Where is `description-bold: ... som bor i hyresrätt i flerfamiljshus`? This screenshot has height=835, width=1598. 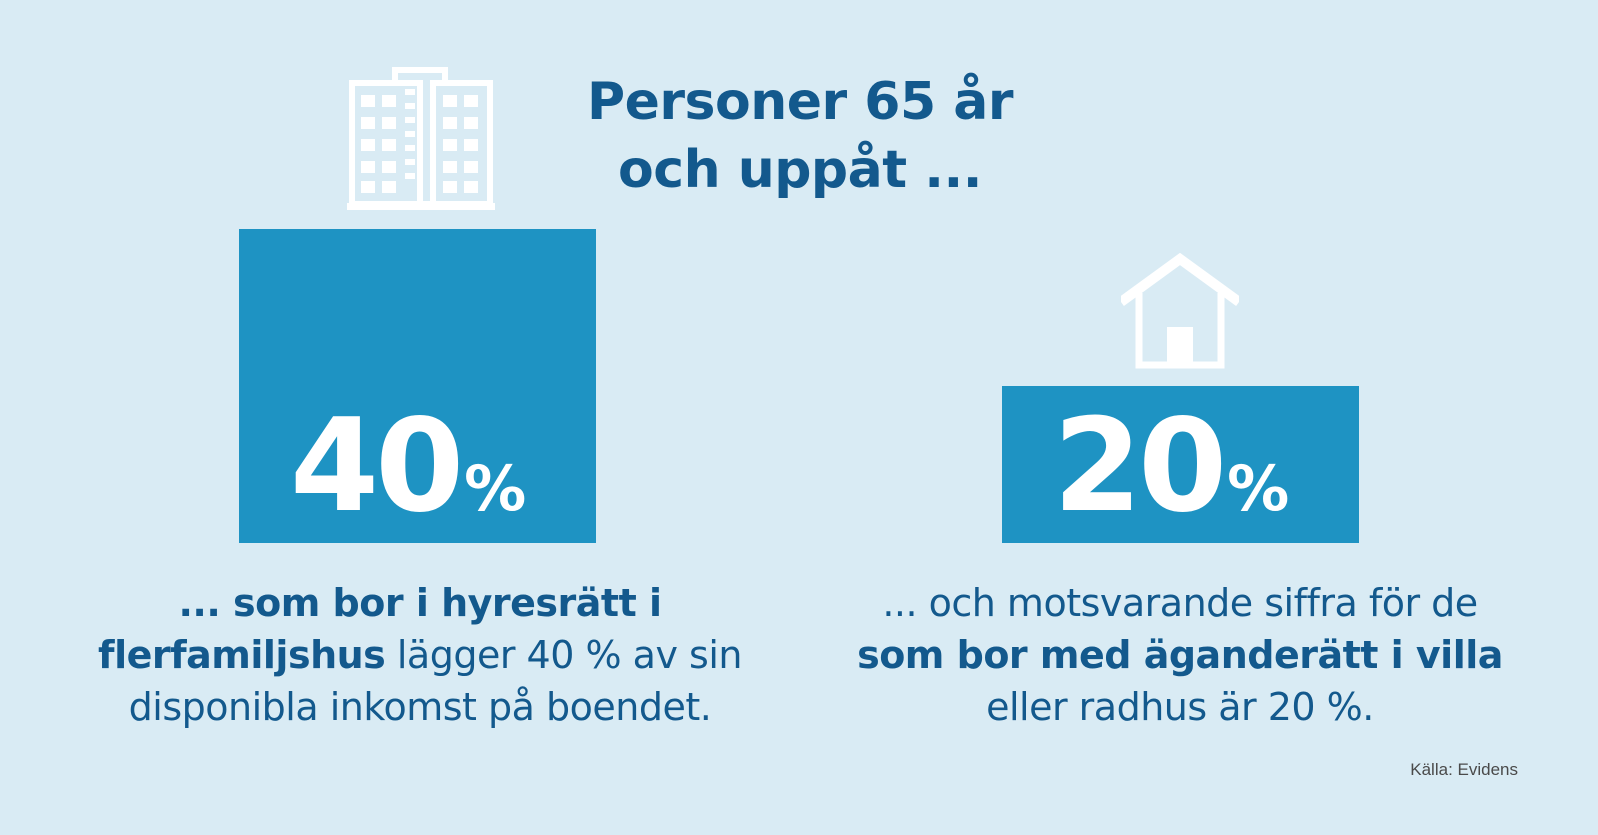 description-bold: ... som bor i hyresrätt i flerfamiljshus is located at coordinates (380, 629).